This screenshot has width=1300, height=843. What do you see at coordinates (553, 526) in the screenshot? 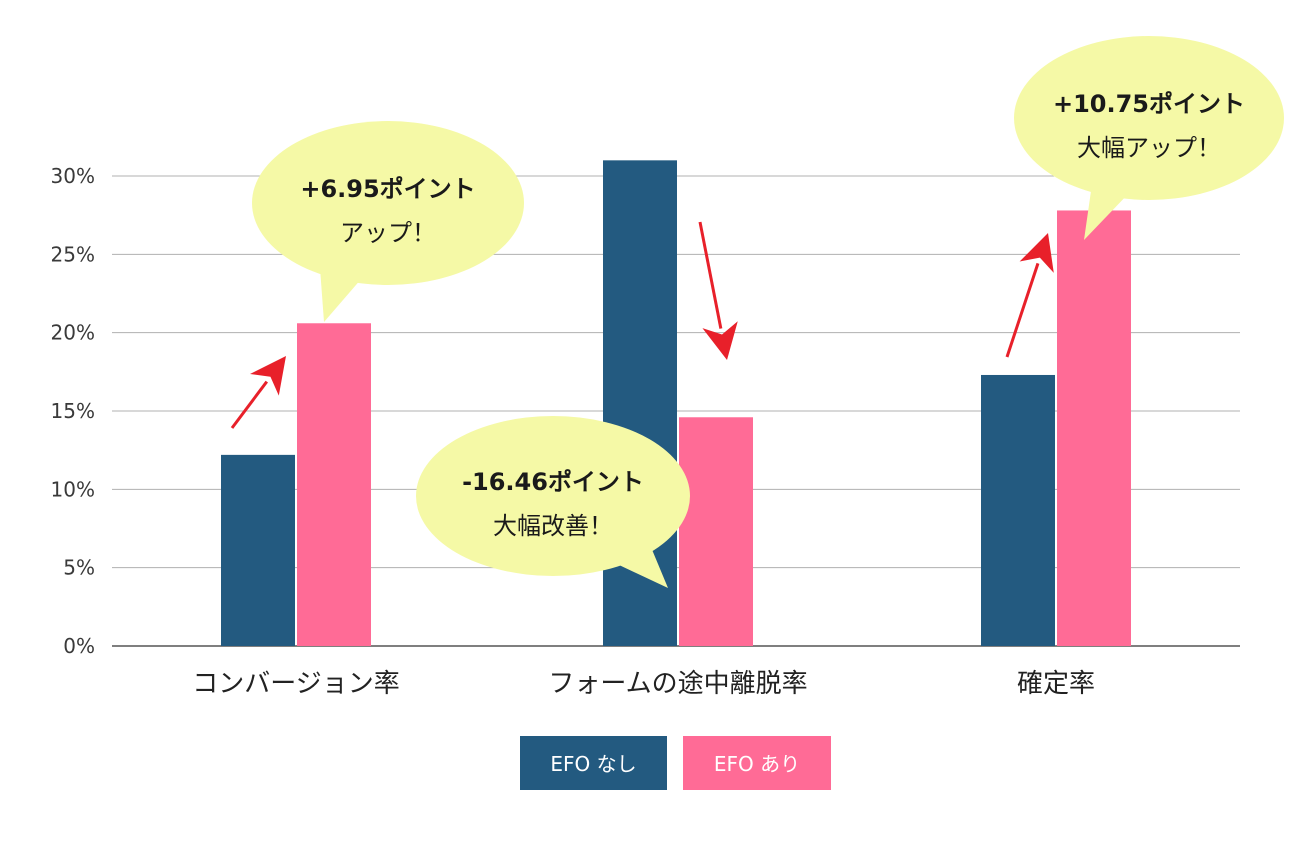
I see `callout-message: 大幅改善！` at bounding box center [553, 526].